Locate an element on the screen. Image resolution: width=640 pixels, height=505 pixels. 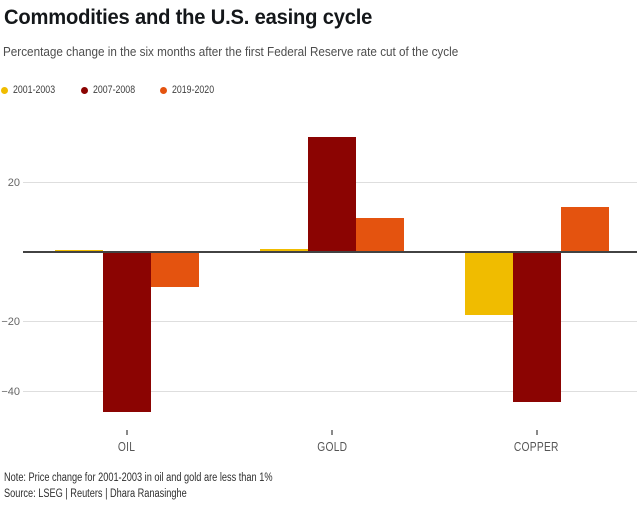
gridline-−20 is located at coordinates (330, 322).